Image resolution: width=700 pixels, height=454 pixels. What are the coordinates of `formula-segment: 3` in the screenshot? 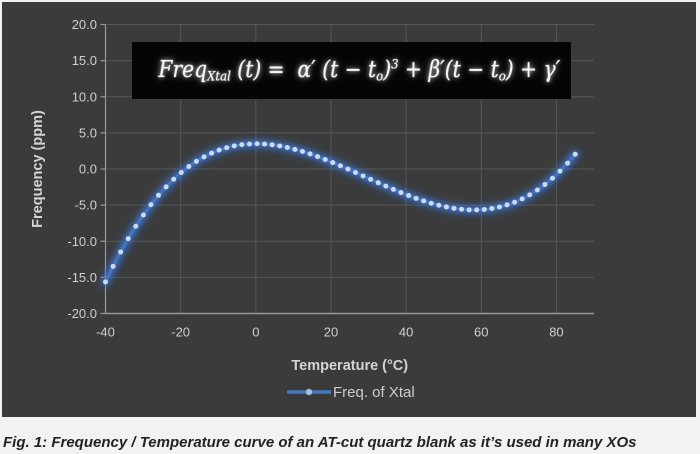 It's located at (395, 65).